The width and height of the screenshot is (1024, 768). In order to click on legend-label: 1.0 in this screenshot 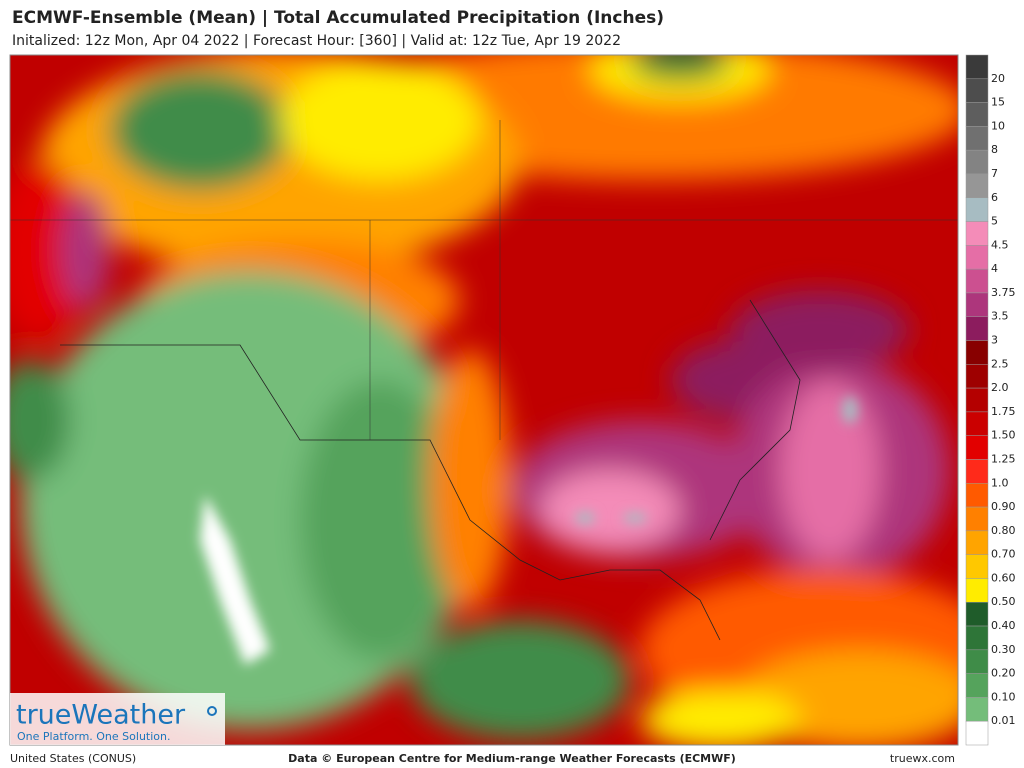, I will do `click(1000, 482)`.